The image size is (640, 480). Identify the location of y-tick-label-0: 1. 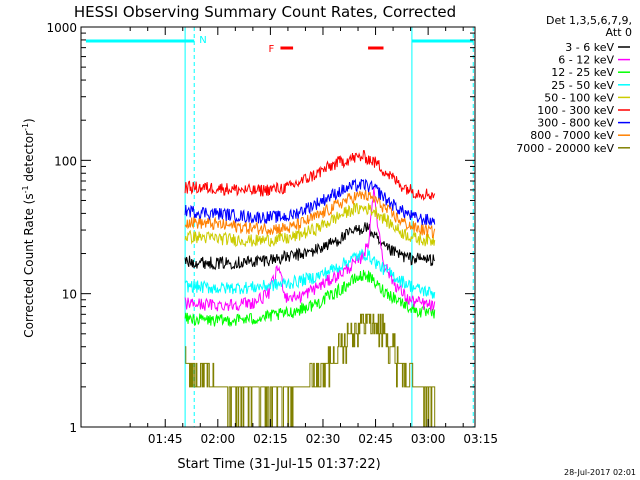
(73, 428).